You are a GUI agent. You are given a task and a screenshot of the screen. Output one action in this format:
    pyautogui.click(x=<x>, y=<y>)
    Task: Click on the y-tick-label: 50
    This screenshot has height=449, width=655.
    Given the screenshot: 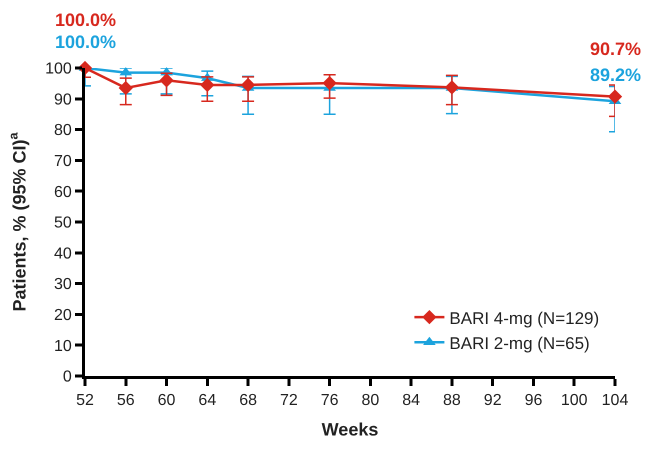 What is the action you would take?
    pyautogui.click(x=63, y=223)
    